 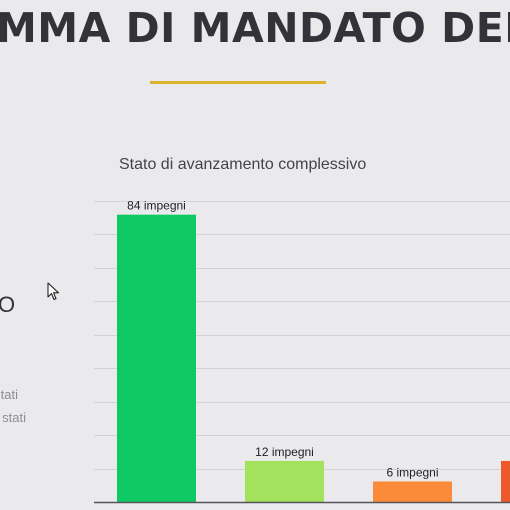 I want to click on left-partial-label-b-text: stati, so click(x=14, y=417).